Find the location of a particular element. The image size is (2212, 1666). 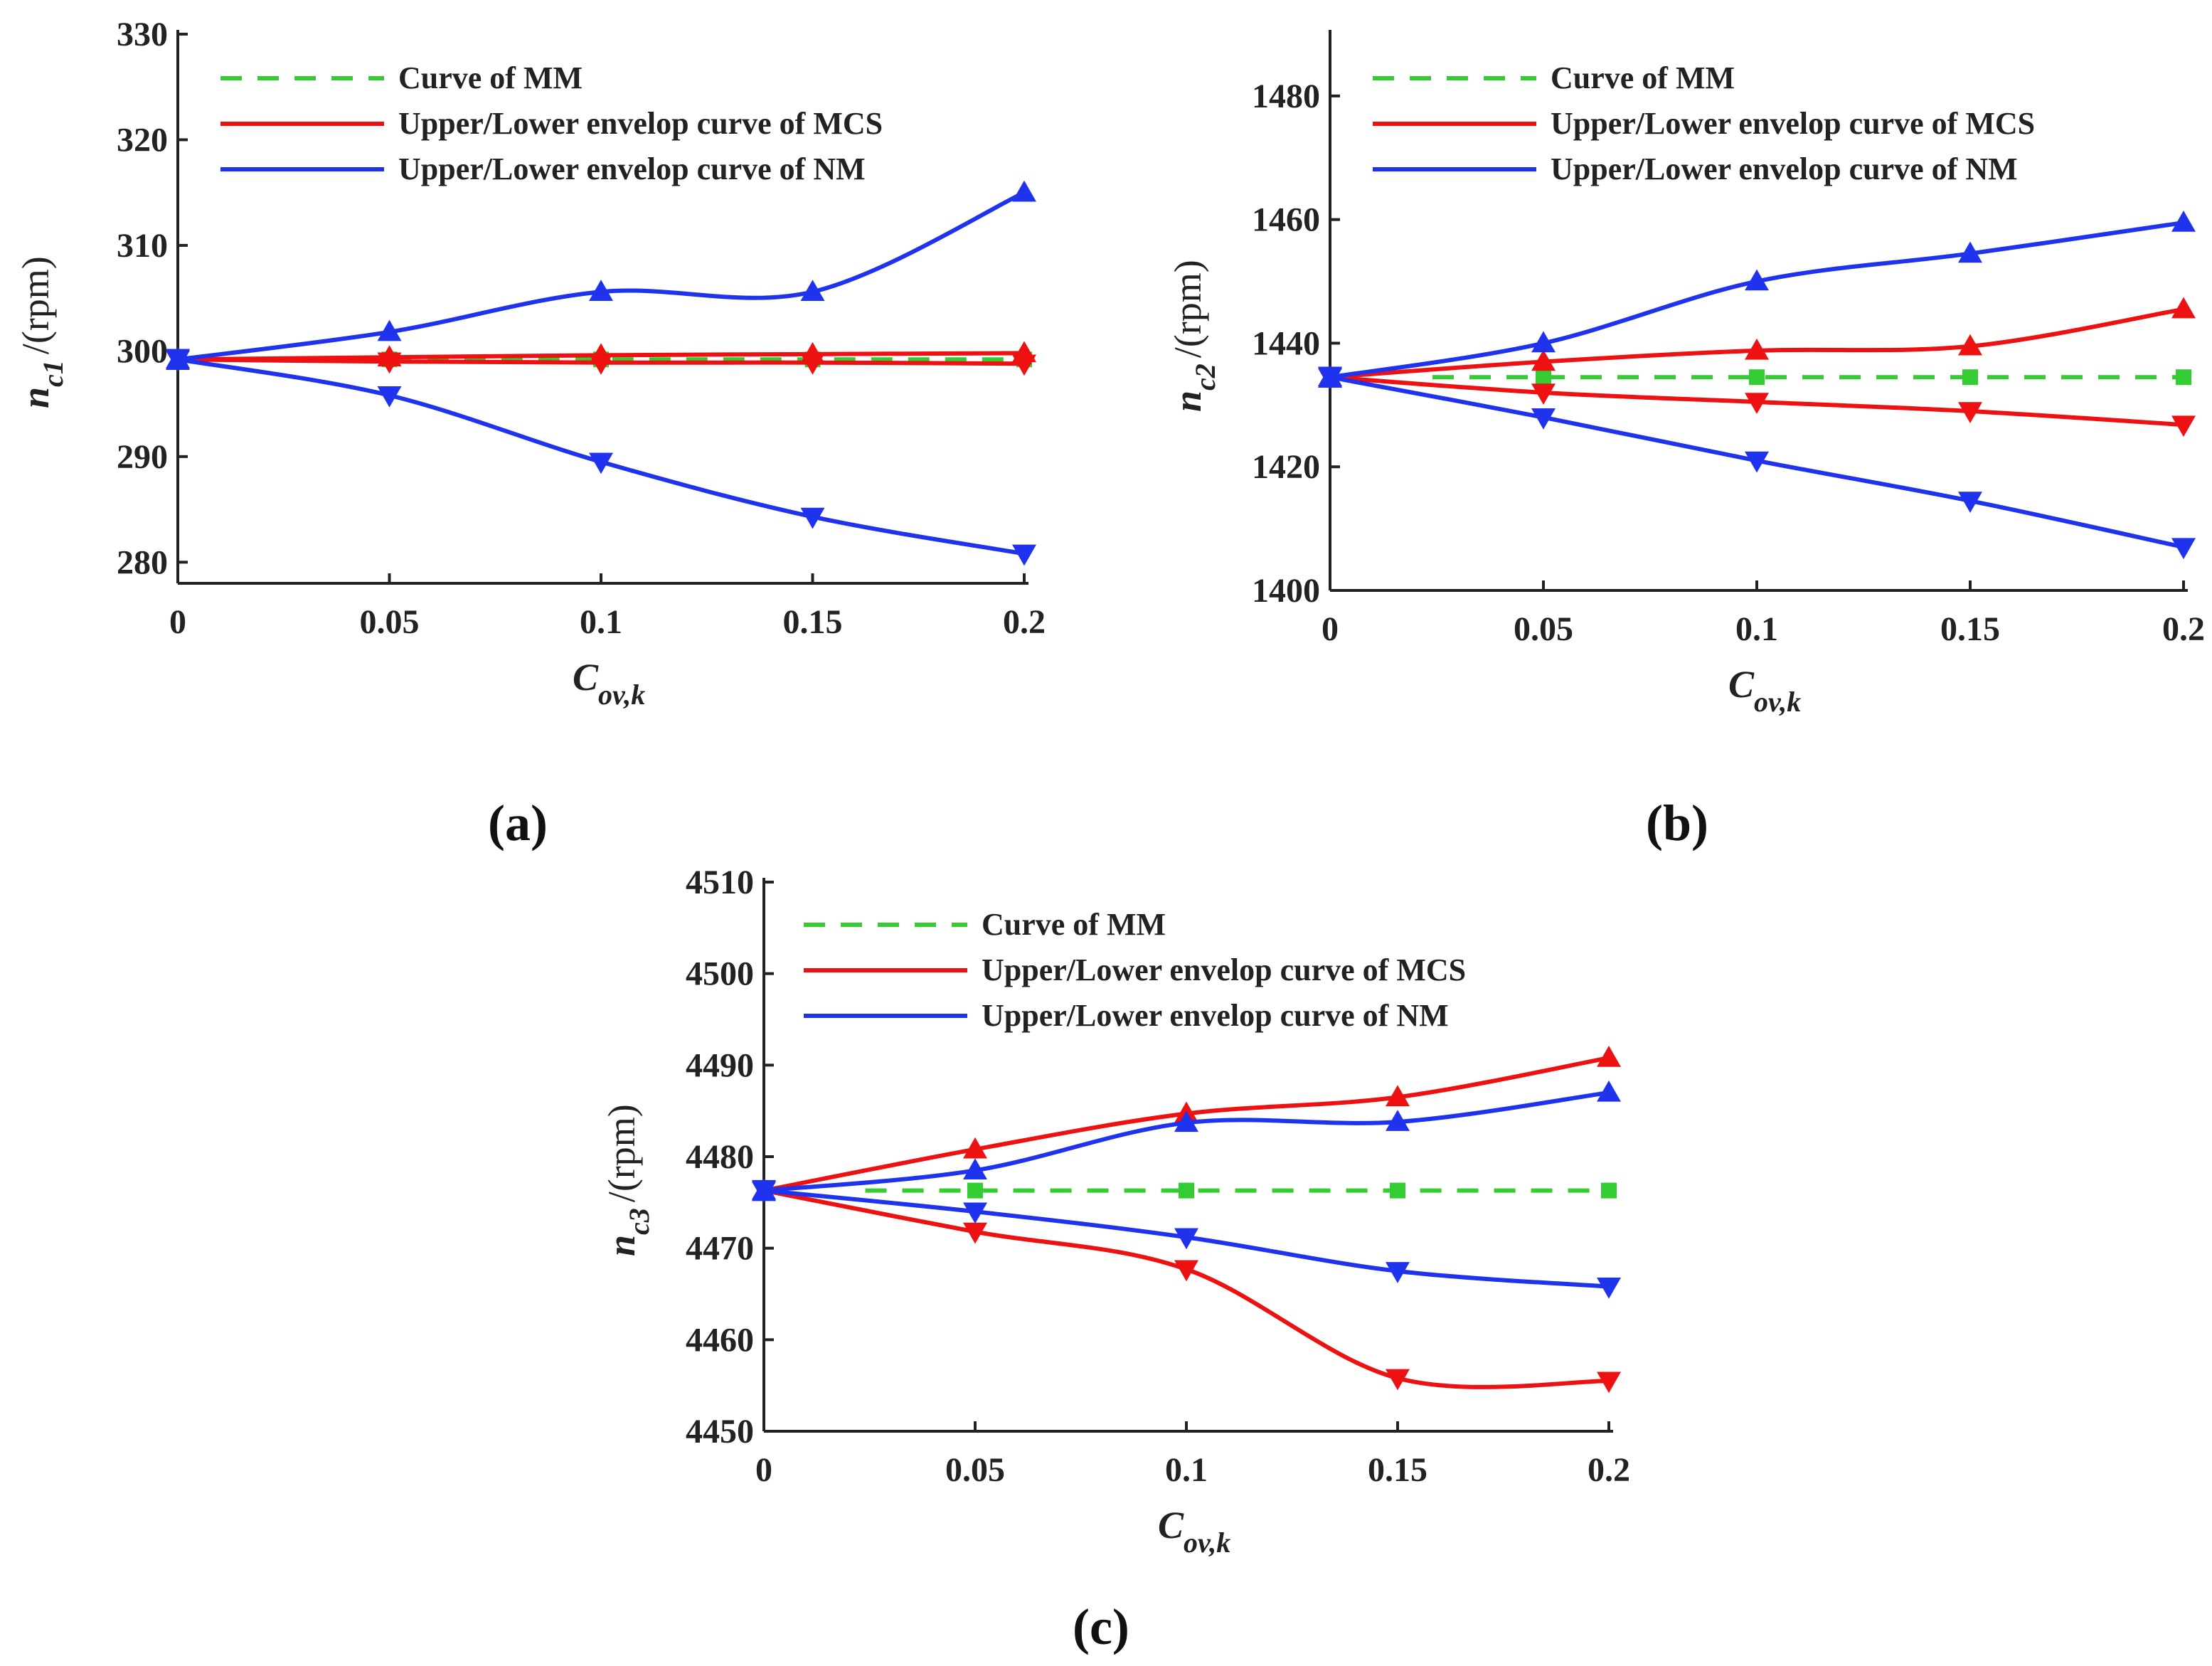

y-tick-label: 320 is located at coordinates (142, 140).